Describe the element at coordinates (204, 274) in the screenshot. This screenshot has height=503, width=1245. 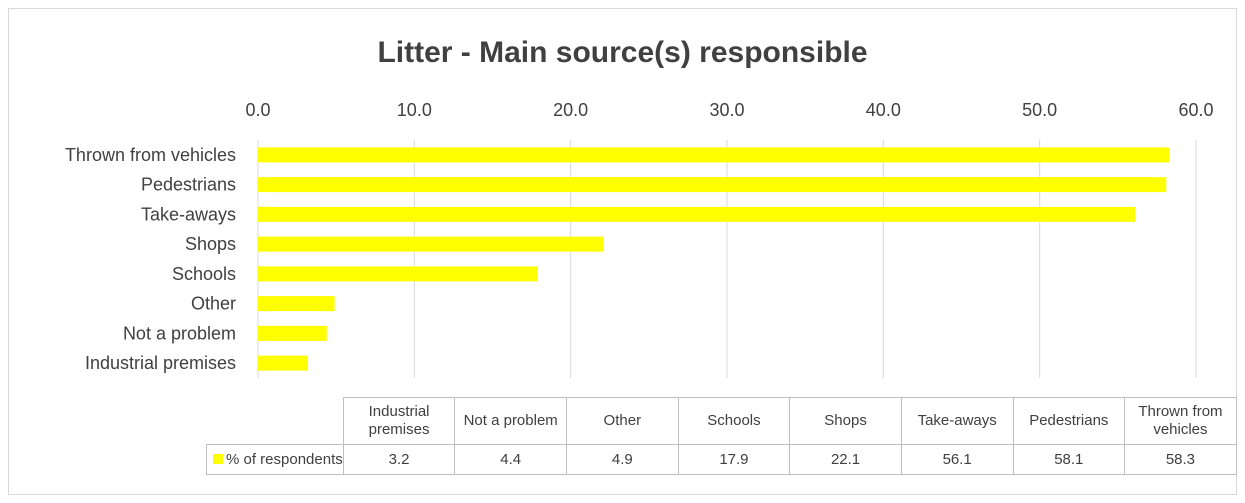
I see `category-label: Schools` at that location.